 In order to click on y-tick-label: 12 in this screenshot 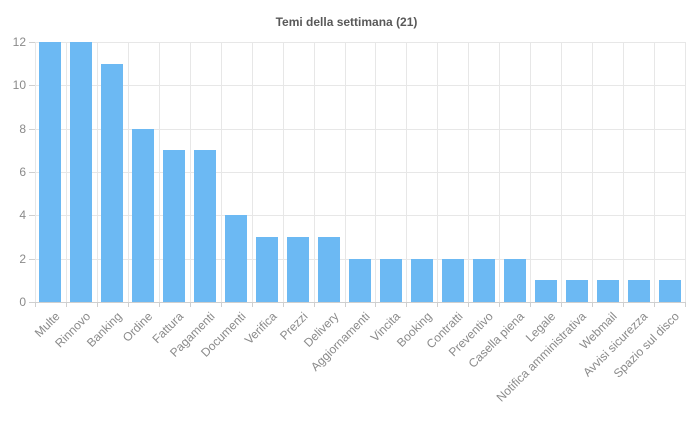, I will do `click(19, 42)`.